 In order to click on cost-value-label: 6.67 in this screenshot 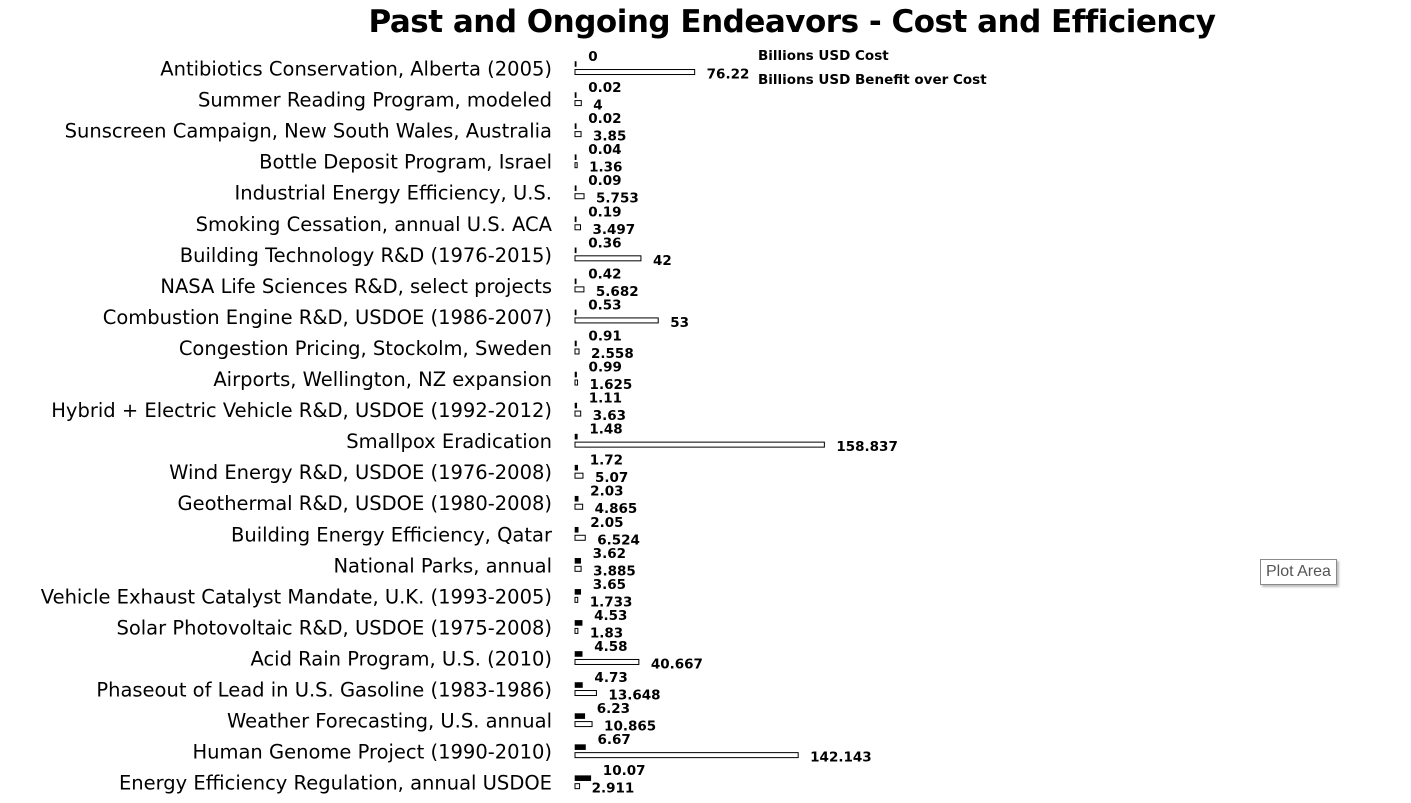, I will do `click(613, 740)`.